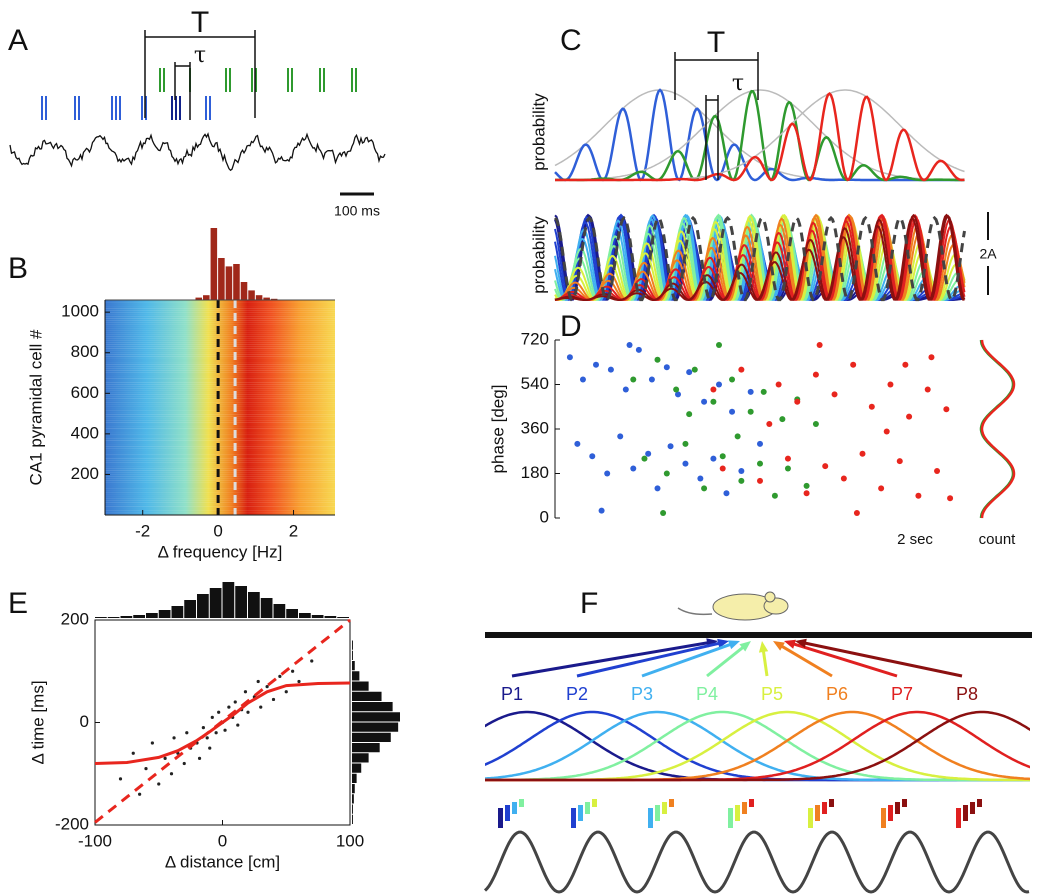 The height and width of the screenshot is (896, 1050). What do you see at coordinates (222, 721) in the screenshot?
I see `dashed-line` at bounding box center [222, 721].